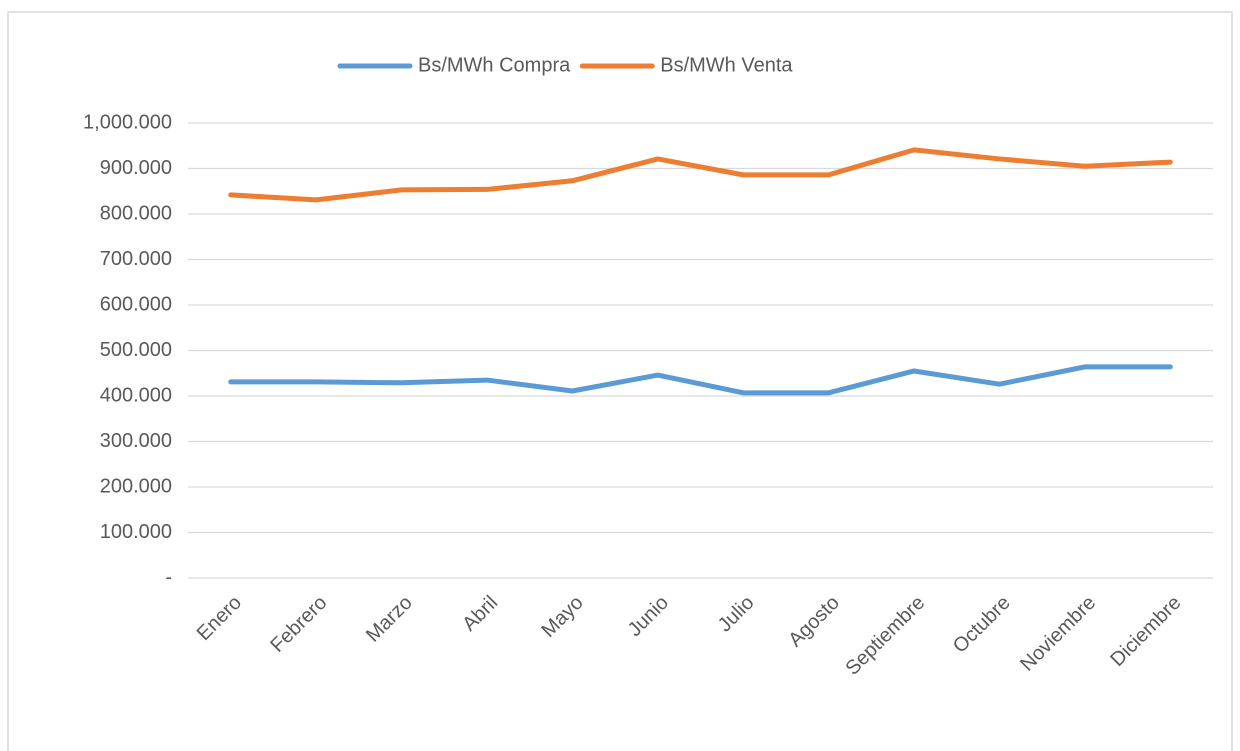 The image size is (1240, 751). Describe the element at coordinates (136, 259) in the screenshot. I see `y-tick-label: 700.000` at that location.